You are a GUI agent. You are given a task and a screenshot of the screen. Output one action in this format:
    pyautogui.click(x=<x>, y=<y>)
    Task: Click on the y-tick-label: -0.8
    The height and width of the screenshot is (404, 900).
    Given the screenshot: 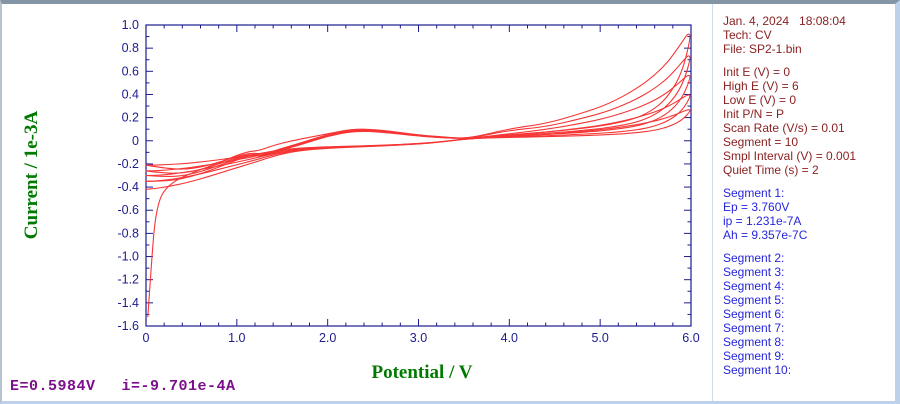 What is the action you would take?
    pyautogui.click(x=128, y=233)
    